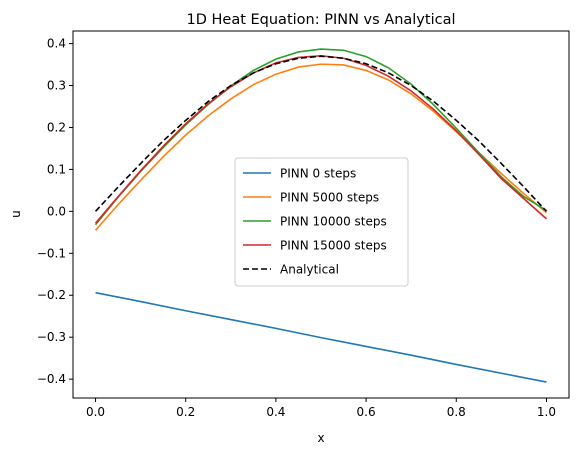  Describe the element at coordinates (185, 412) in the screenshot. I see `x-tick-label: 0.2` at that location.